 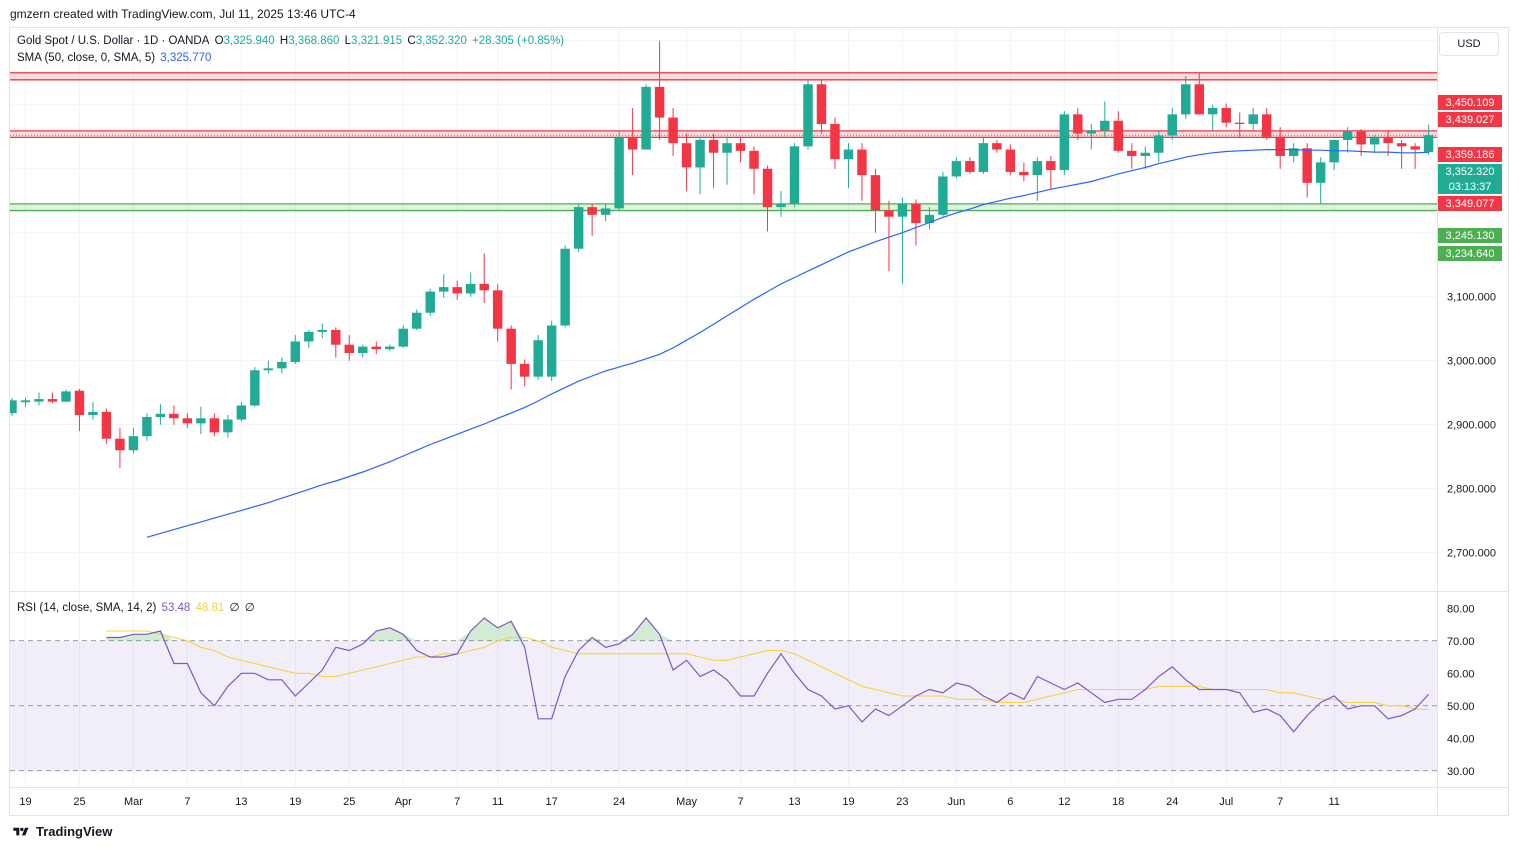 I want to click on open-value: 3,325.940, so click(x=249, y=41).